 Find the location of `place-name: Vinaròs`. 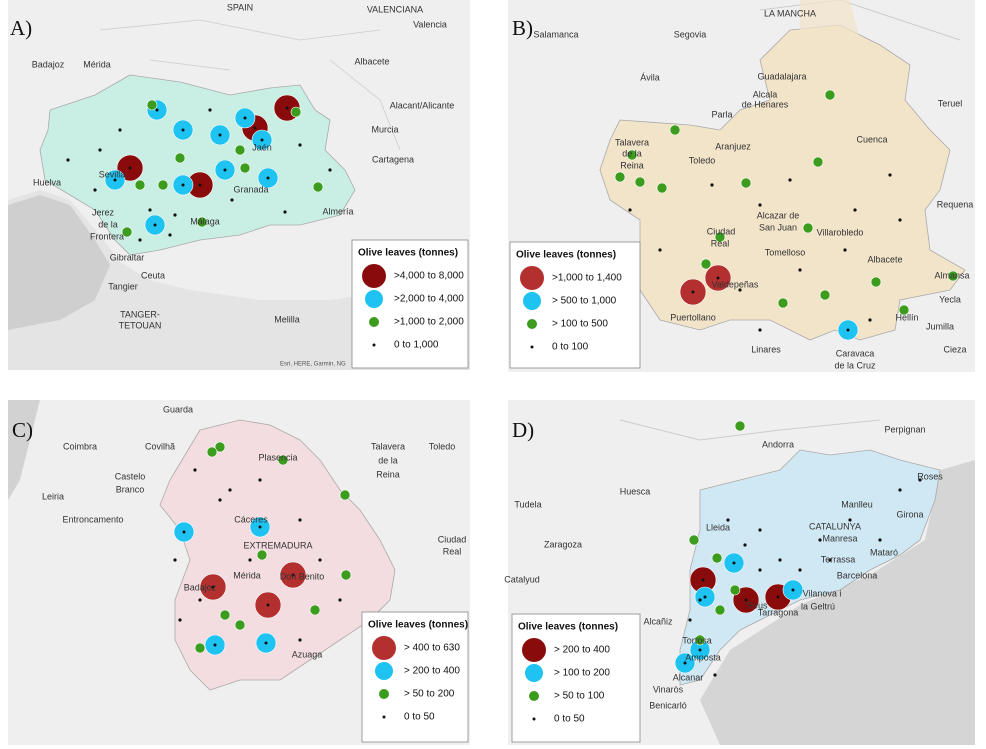

place-name: Vinaròs is located at coordinates (668, 689).